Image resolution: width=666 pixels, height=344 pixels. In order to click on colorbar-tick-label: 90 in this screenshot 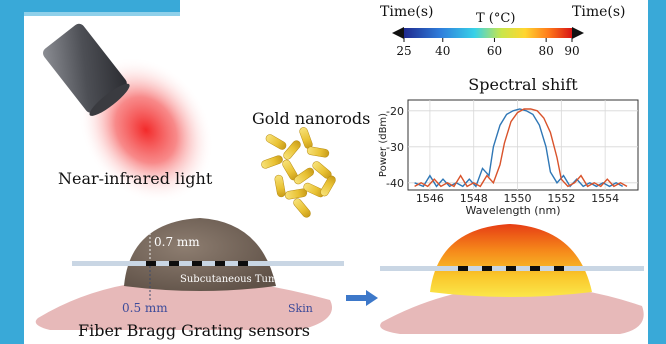, I will do `click(571, 51)`.